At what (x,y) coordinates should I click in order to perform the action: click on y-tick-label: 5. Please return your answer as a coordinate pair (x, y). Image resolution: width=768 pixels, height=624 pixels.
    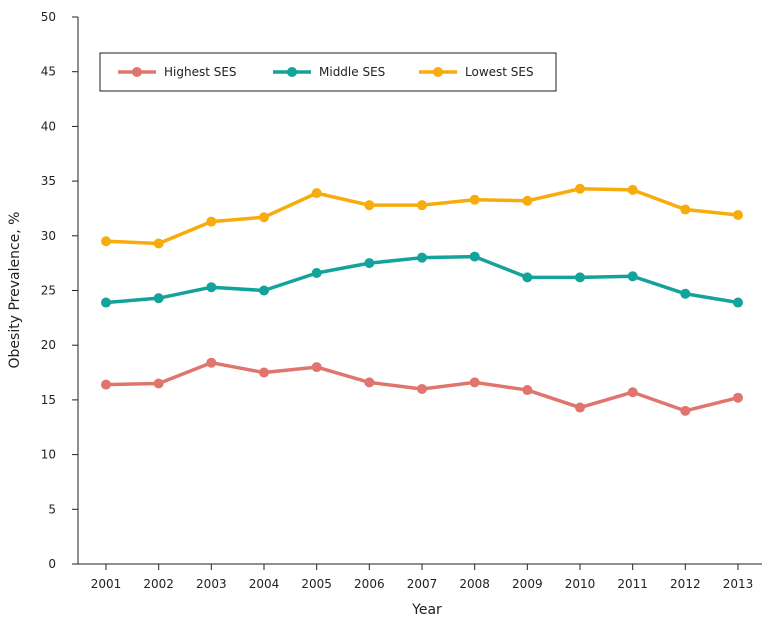
    Looking at the image, I should click on (52, 509).